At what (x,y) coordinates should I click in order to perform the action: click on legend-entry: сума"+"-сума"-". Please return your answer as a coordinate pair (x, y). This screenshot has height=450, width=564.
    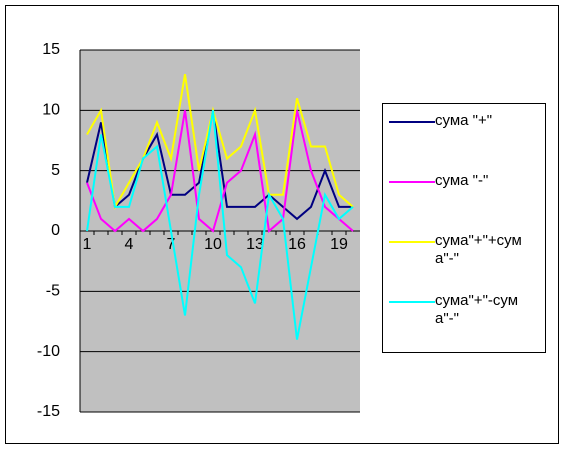
    Looking at the image, I should click on (462, 310).